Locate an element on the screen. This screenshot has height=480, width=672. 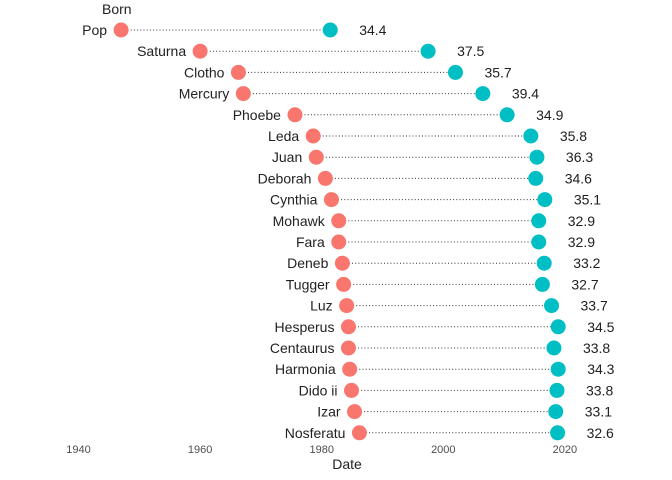
row-value-label: 36.3 is located at coordinates (579, 157).